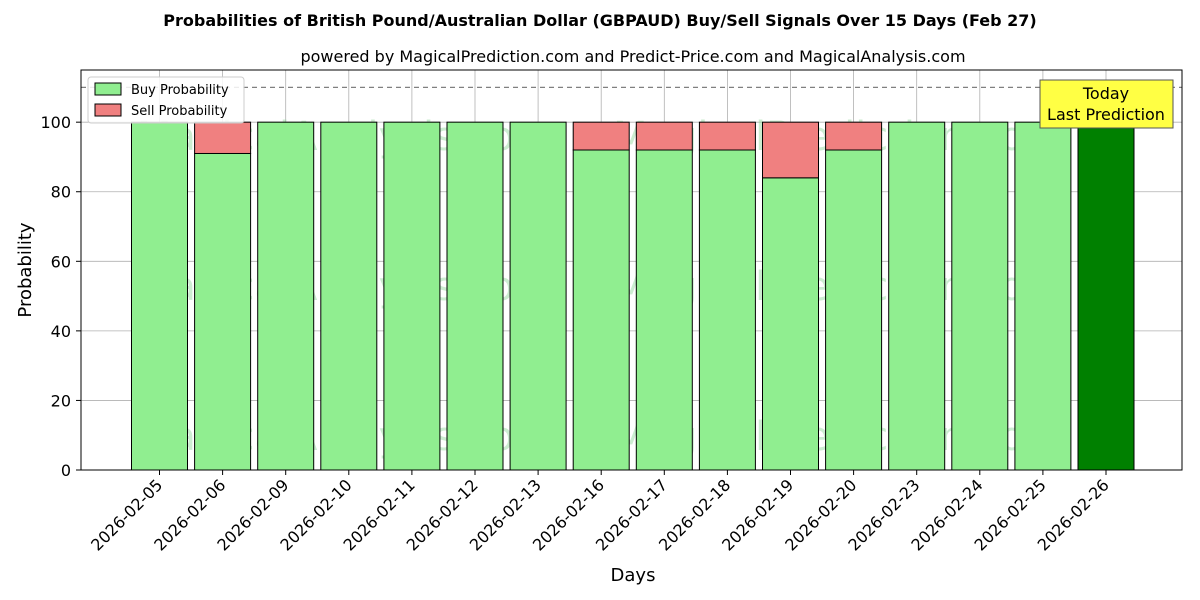 Image resolution: width=1200 pixels, height=600 pixels. Describe the element at coordinates (60, 296) in the screenshot. I see `y-axis: 0 20 40 60 80 100` at that location.